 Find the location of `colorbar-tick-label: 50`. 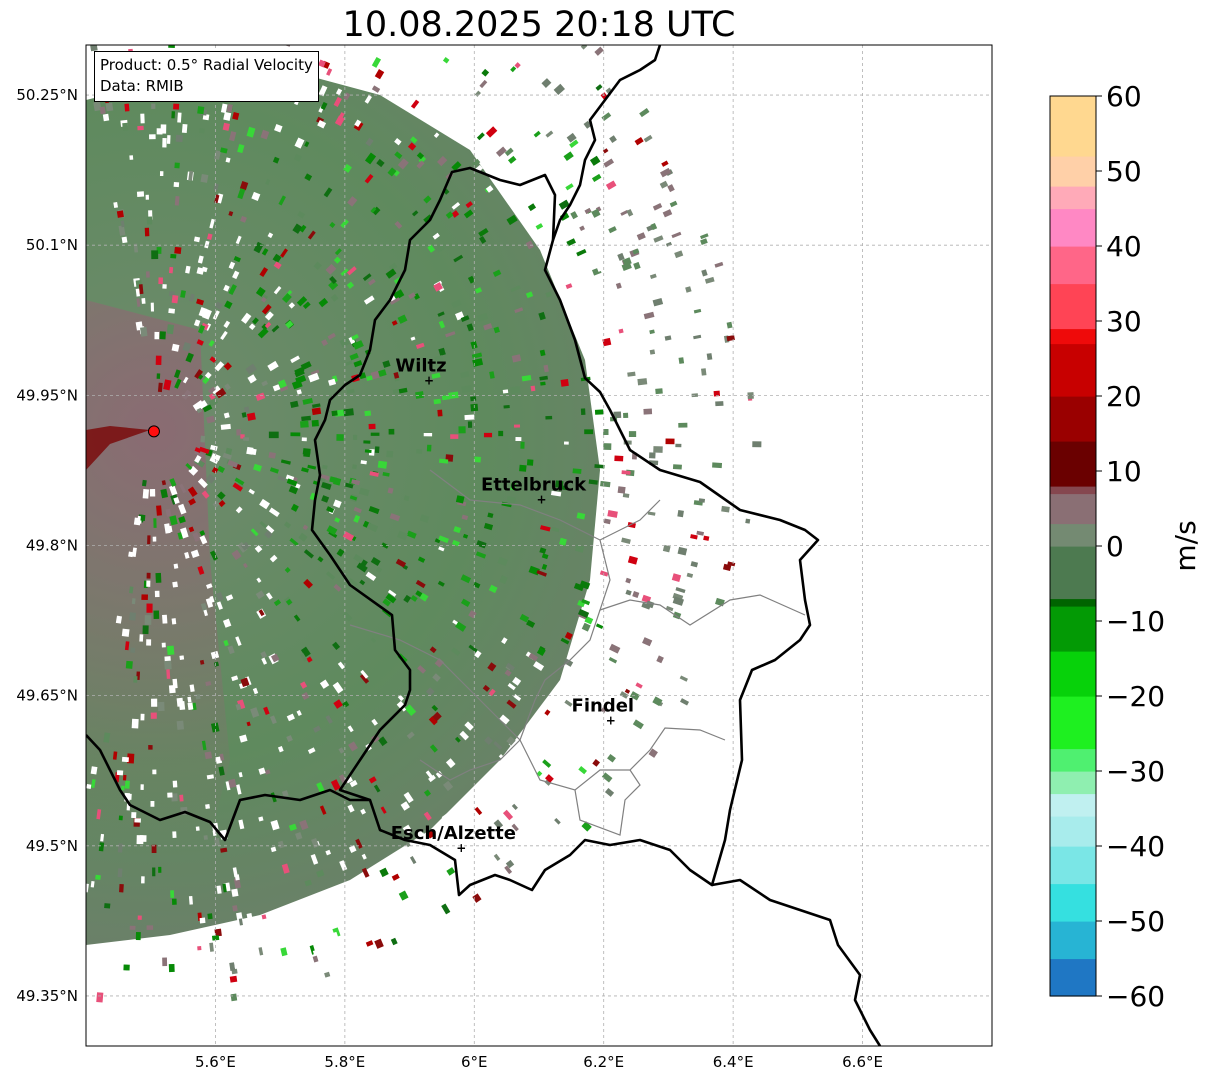

colorbar-tick-label: 50 is located at coordinates (1124, 171).